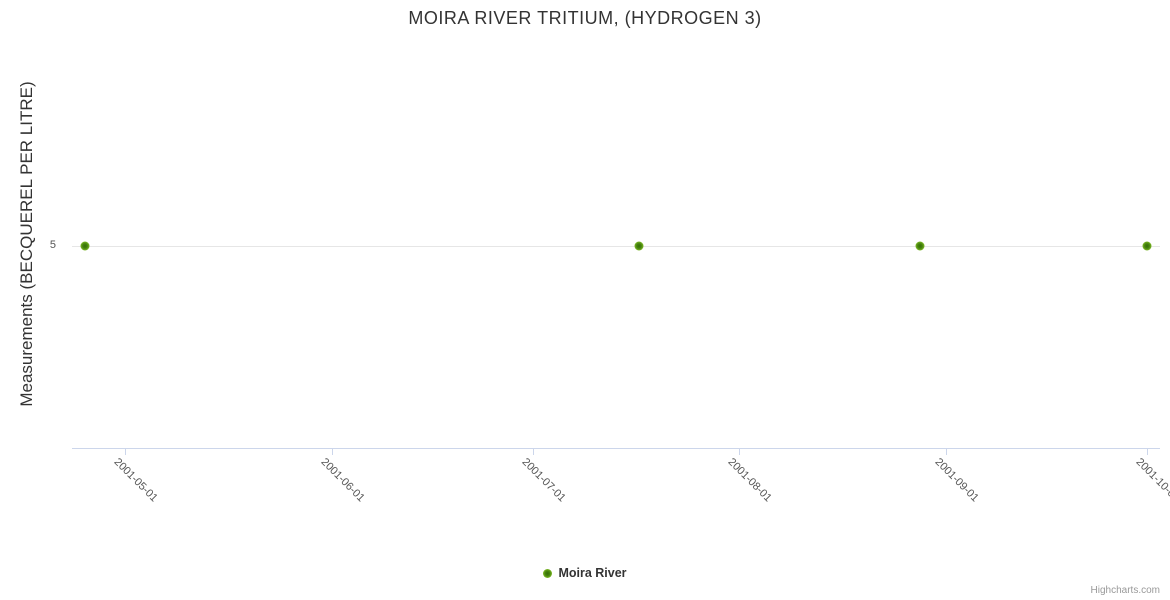 The image size is (1170, 600). I want to click on legend-label: Moira River, so click(592, 573).